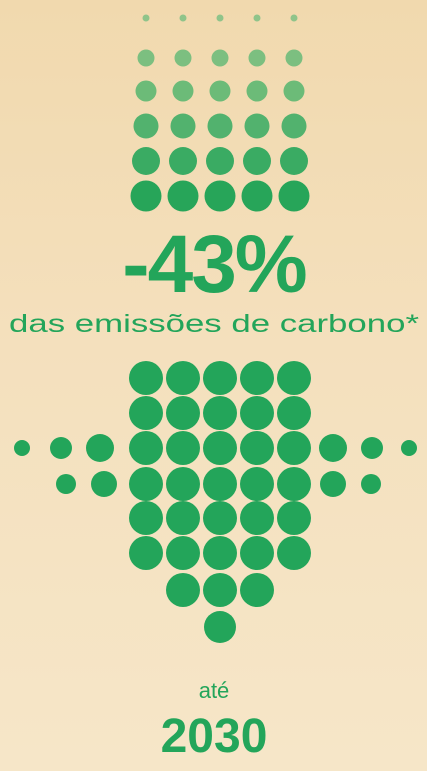 Image resolution: width=427 pixels, height=771 pixels. What do you see at coordinates (214, 736) in the screenshot?
I see `year: 2030` at bounding box center [214, 736].